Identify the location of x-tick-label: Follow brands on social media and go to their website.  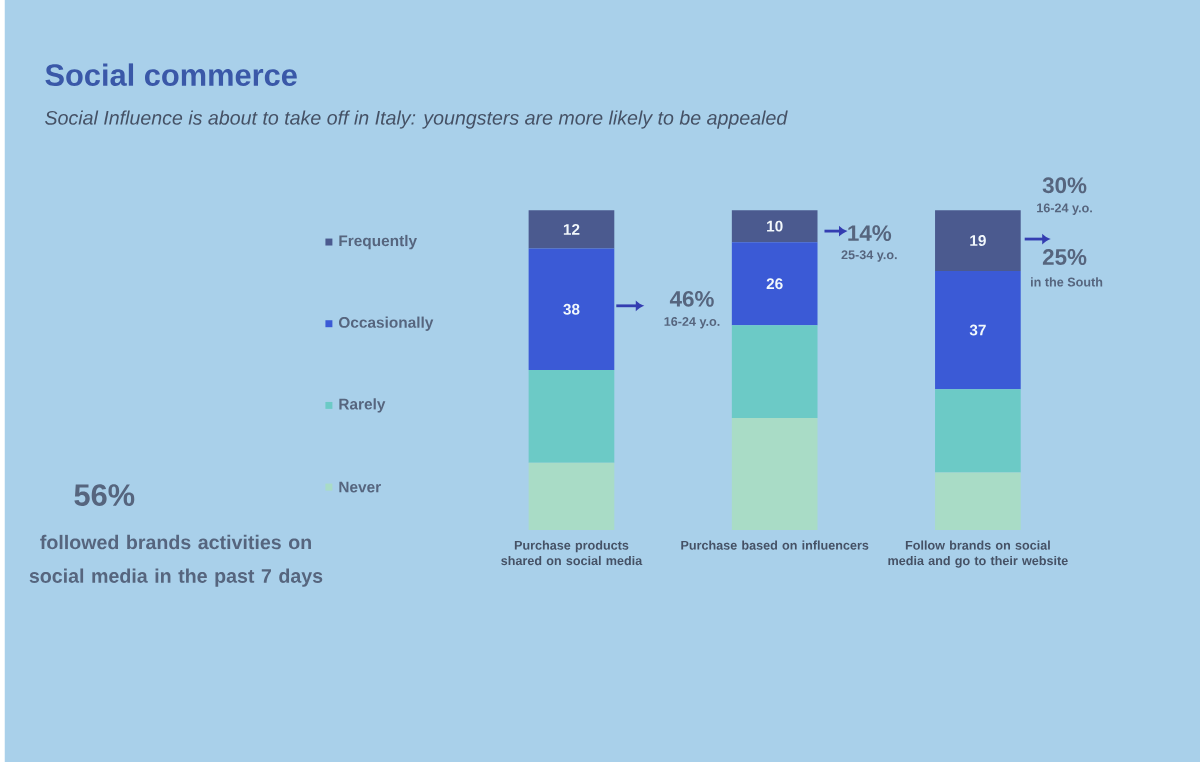
(978, 554).